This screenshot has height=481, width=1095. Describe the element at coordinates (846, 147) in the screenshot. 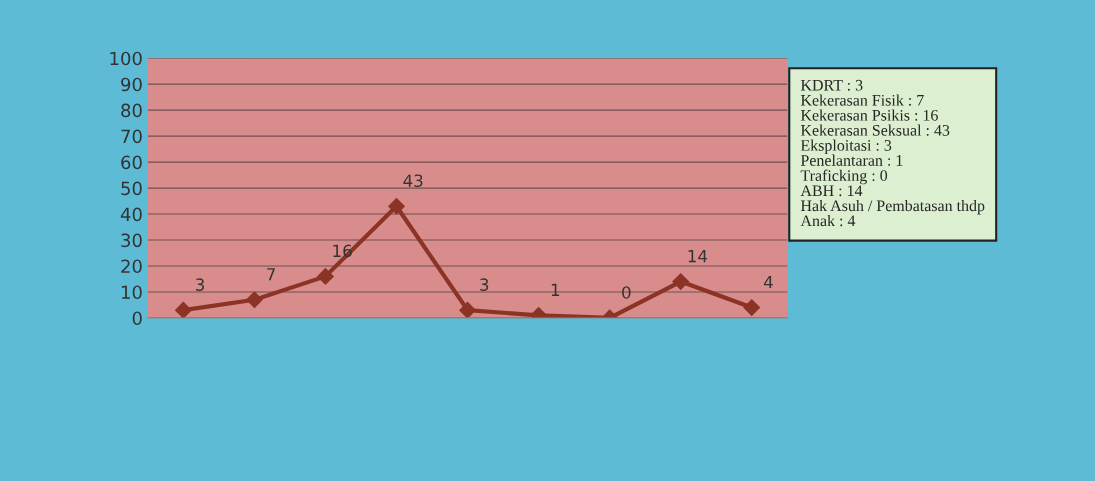

I see `text: Eksploitasi : 3` at that location.